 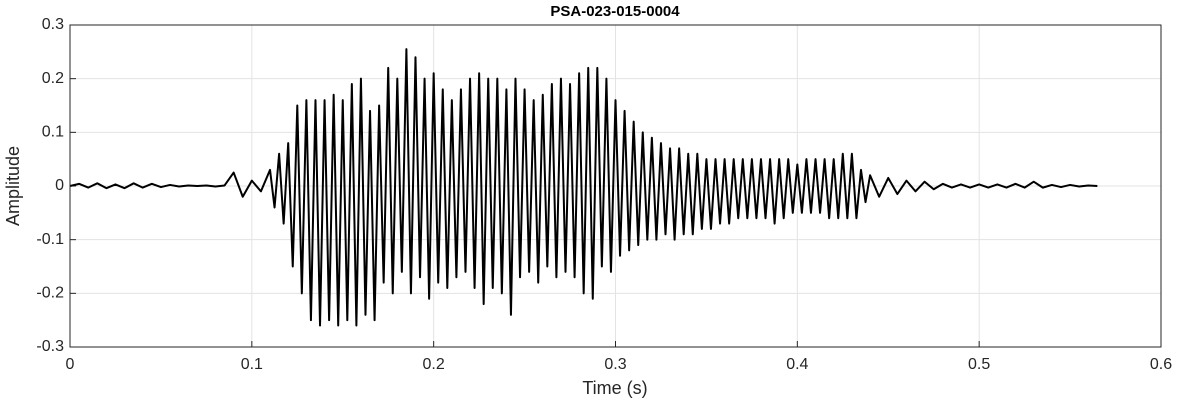 I want to click on y-tick-label: 0.1, so click(x=53, y=132).